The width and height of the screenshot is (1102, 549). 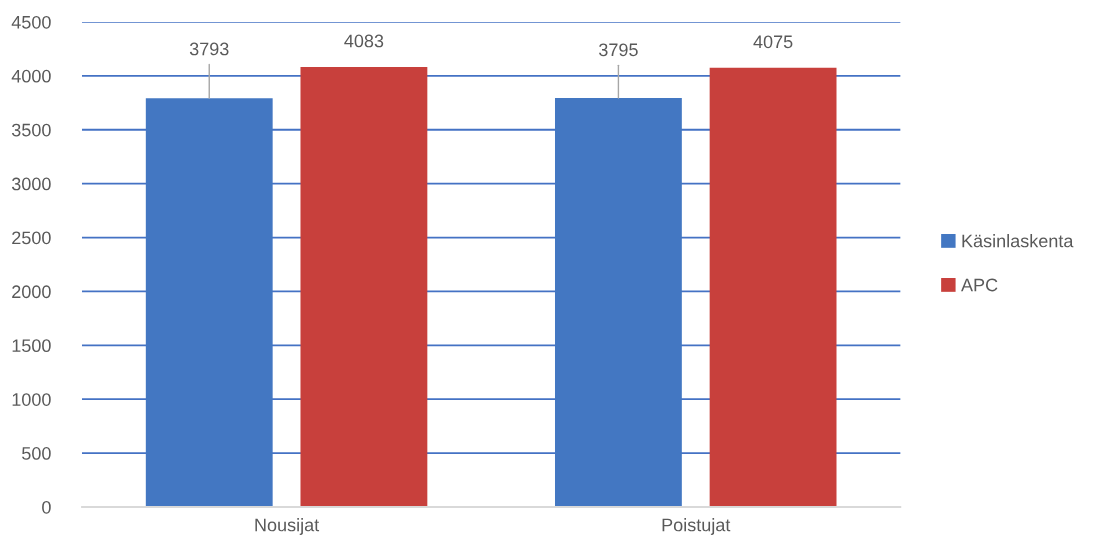 I want to click on y-tick-label: 4000, so click(x=31, y=76).